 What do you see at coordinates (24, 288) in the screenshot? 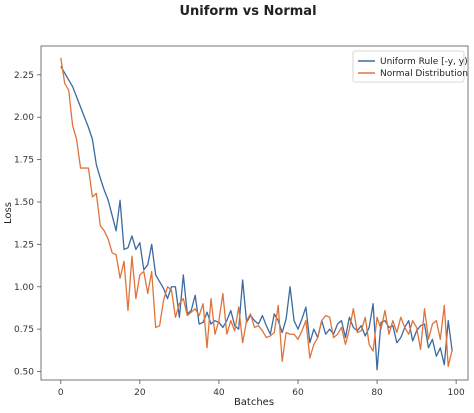
I see `y-tick-label: 1.00` at bounding box center [24, 288].